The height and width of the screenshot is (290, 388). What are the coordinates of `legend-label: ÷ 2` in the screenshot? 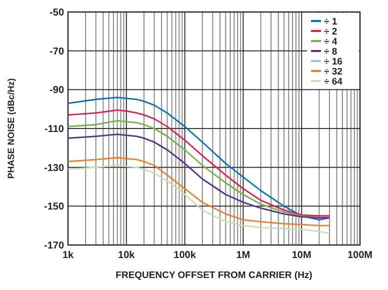 It's located at (331, 32).